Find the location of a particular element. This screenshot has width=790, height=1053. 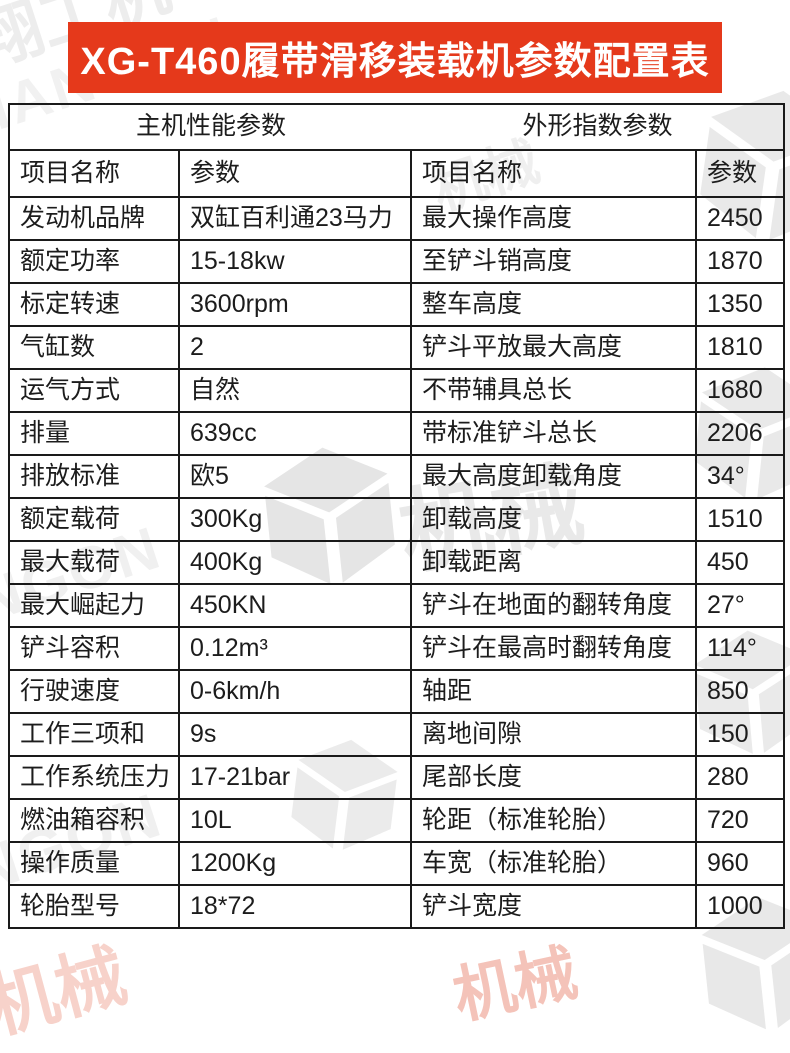

left-item-name: 铲斗容积 is located at coordinates (94, 648).